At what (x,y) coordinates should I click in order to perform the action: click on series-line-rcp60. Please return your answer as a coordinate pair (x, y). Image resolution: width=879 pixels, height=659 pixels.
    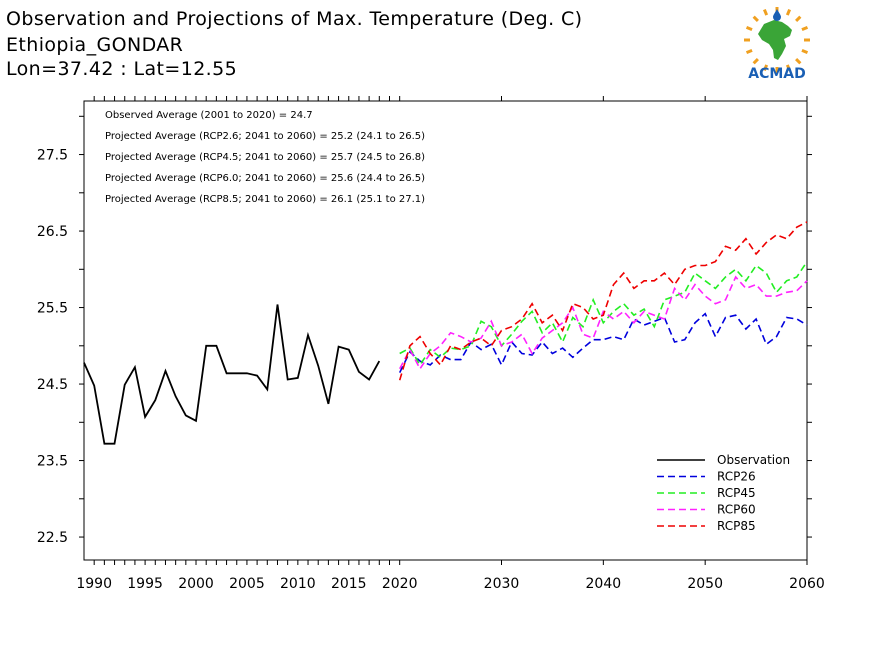
    Looking at the image, I should click on (603, 323).